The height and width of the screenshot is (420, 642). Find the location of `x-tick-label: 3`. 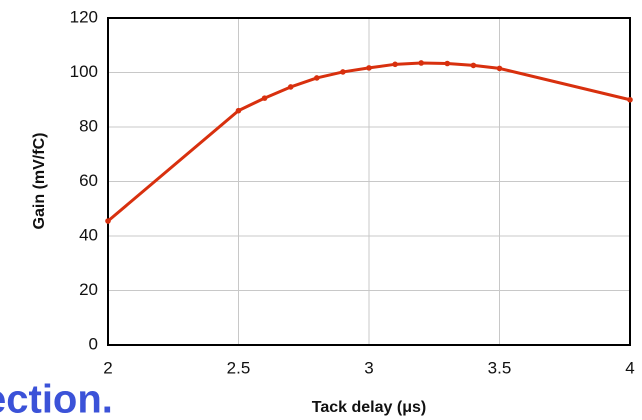

x-tick-label: 3 is located at coordinates (368, 367).